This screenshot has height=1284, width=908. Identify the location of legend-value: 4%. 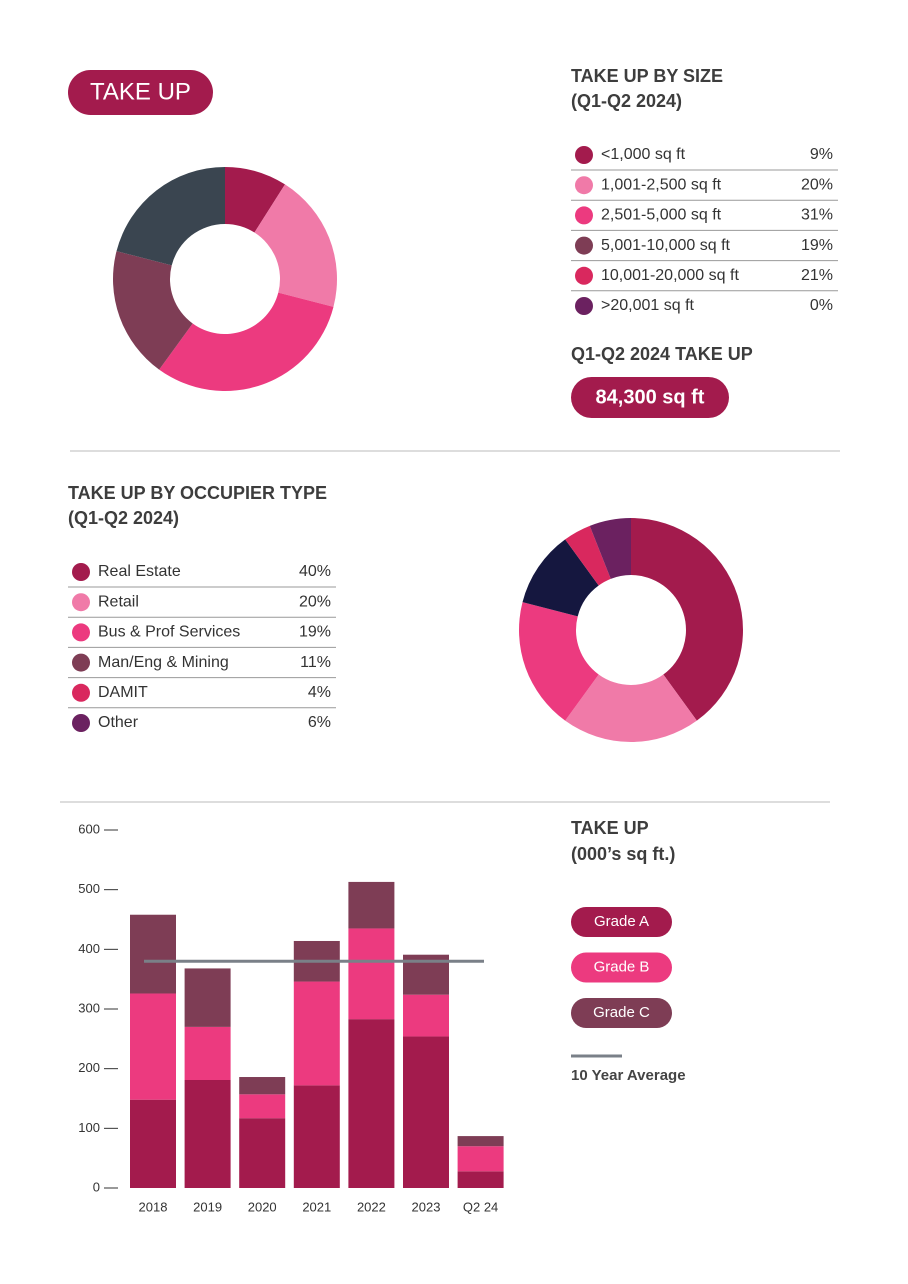
(319, 692).